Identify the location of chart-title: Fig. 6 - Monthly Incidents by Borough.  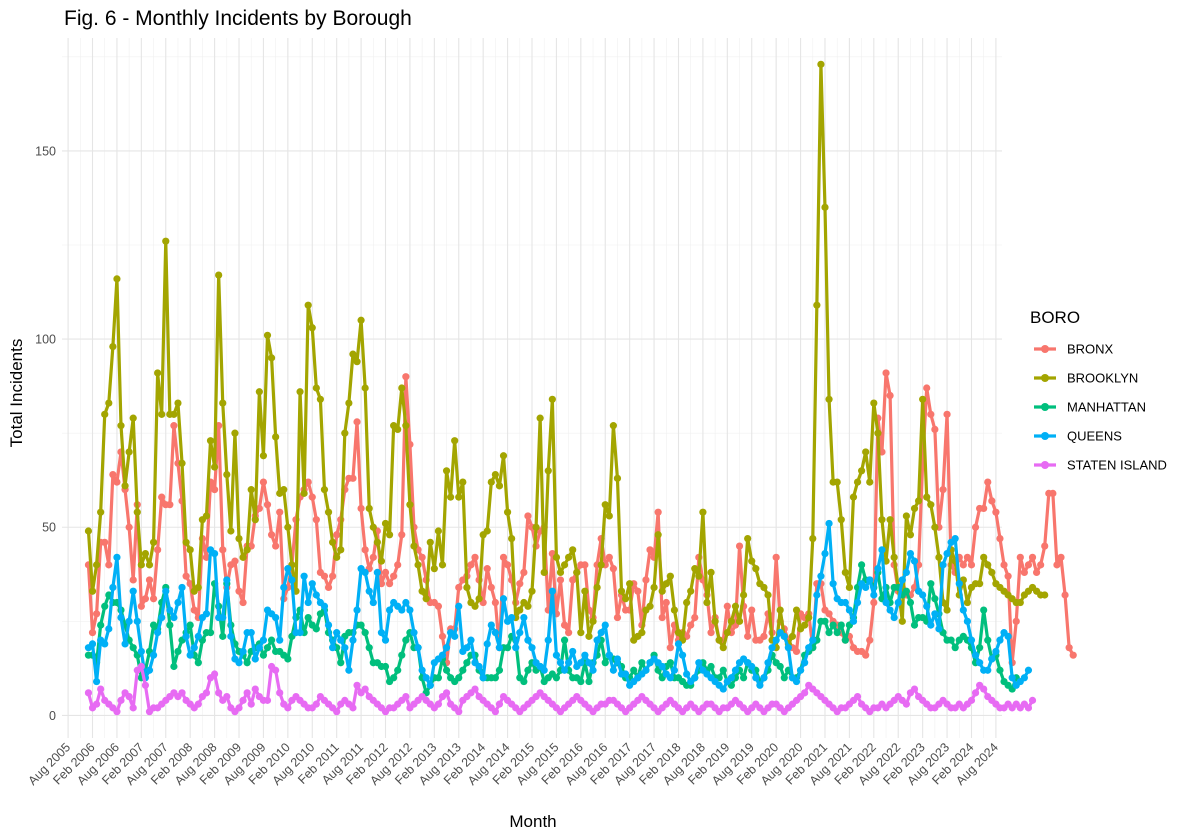
(238, 18).